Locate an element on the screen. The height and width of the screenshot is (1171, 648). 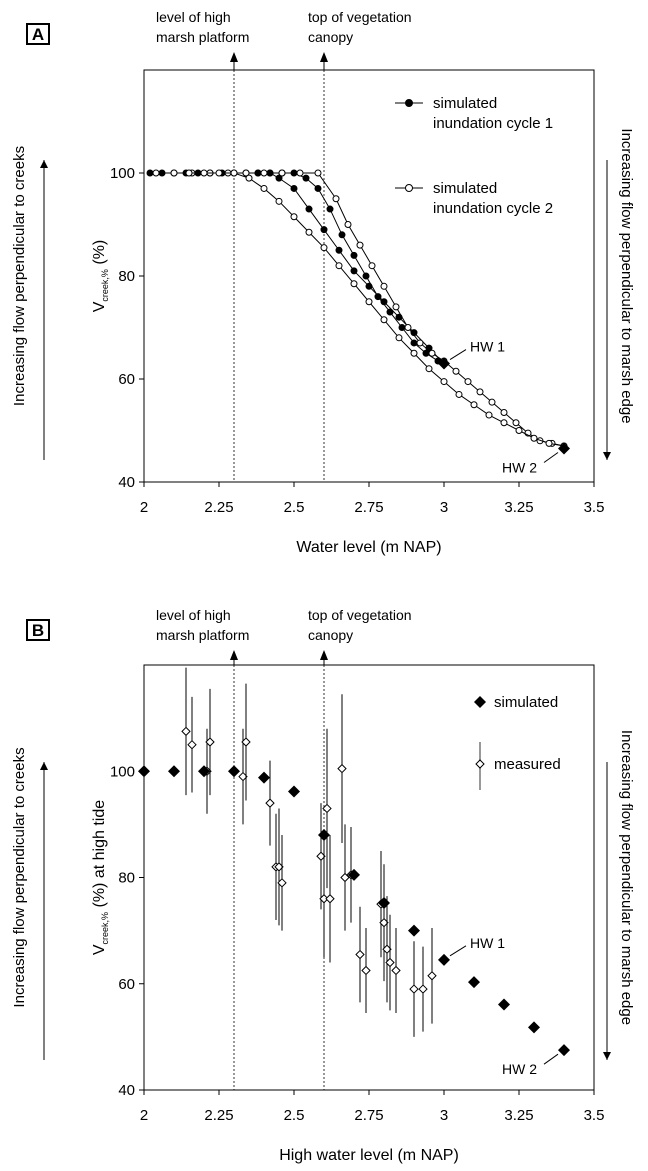
x-axis-label: Water level (m NAP) is located at coordinates (368, 547).